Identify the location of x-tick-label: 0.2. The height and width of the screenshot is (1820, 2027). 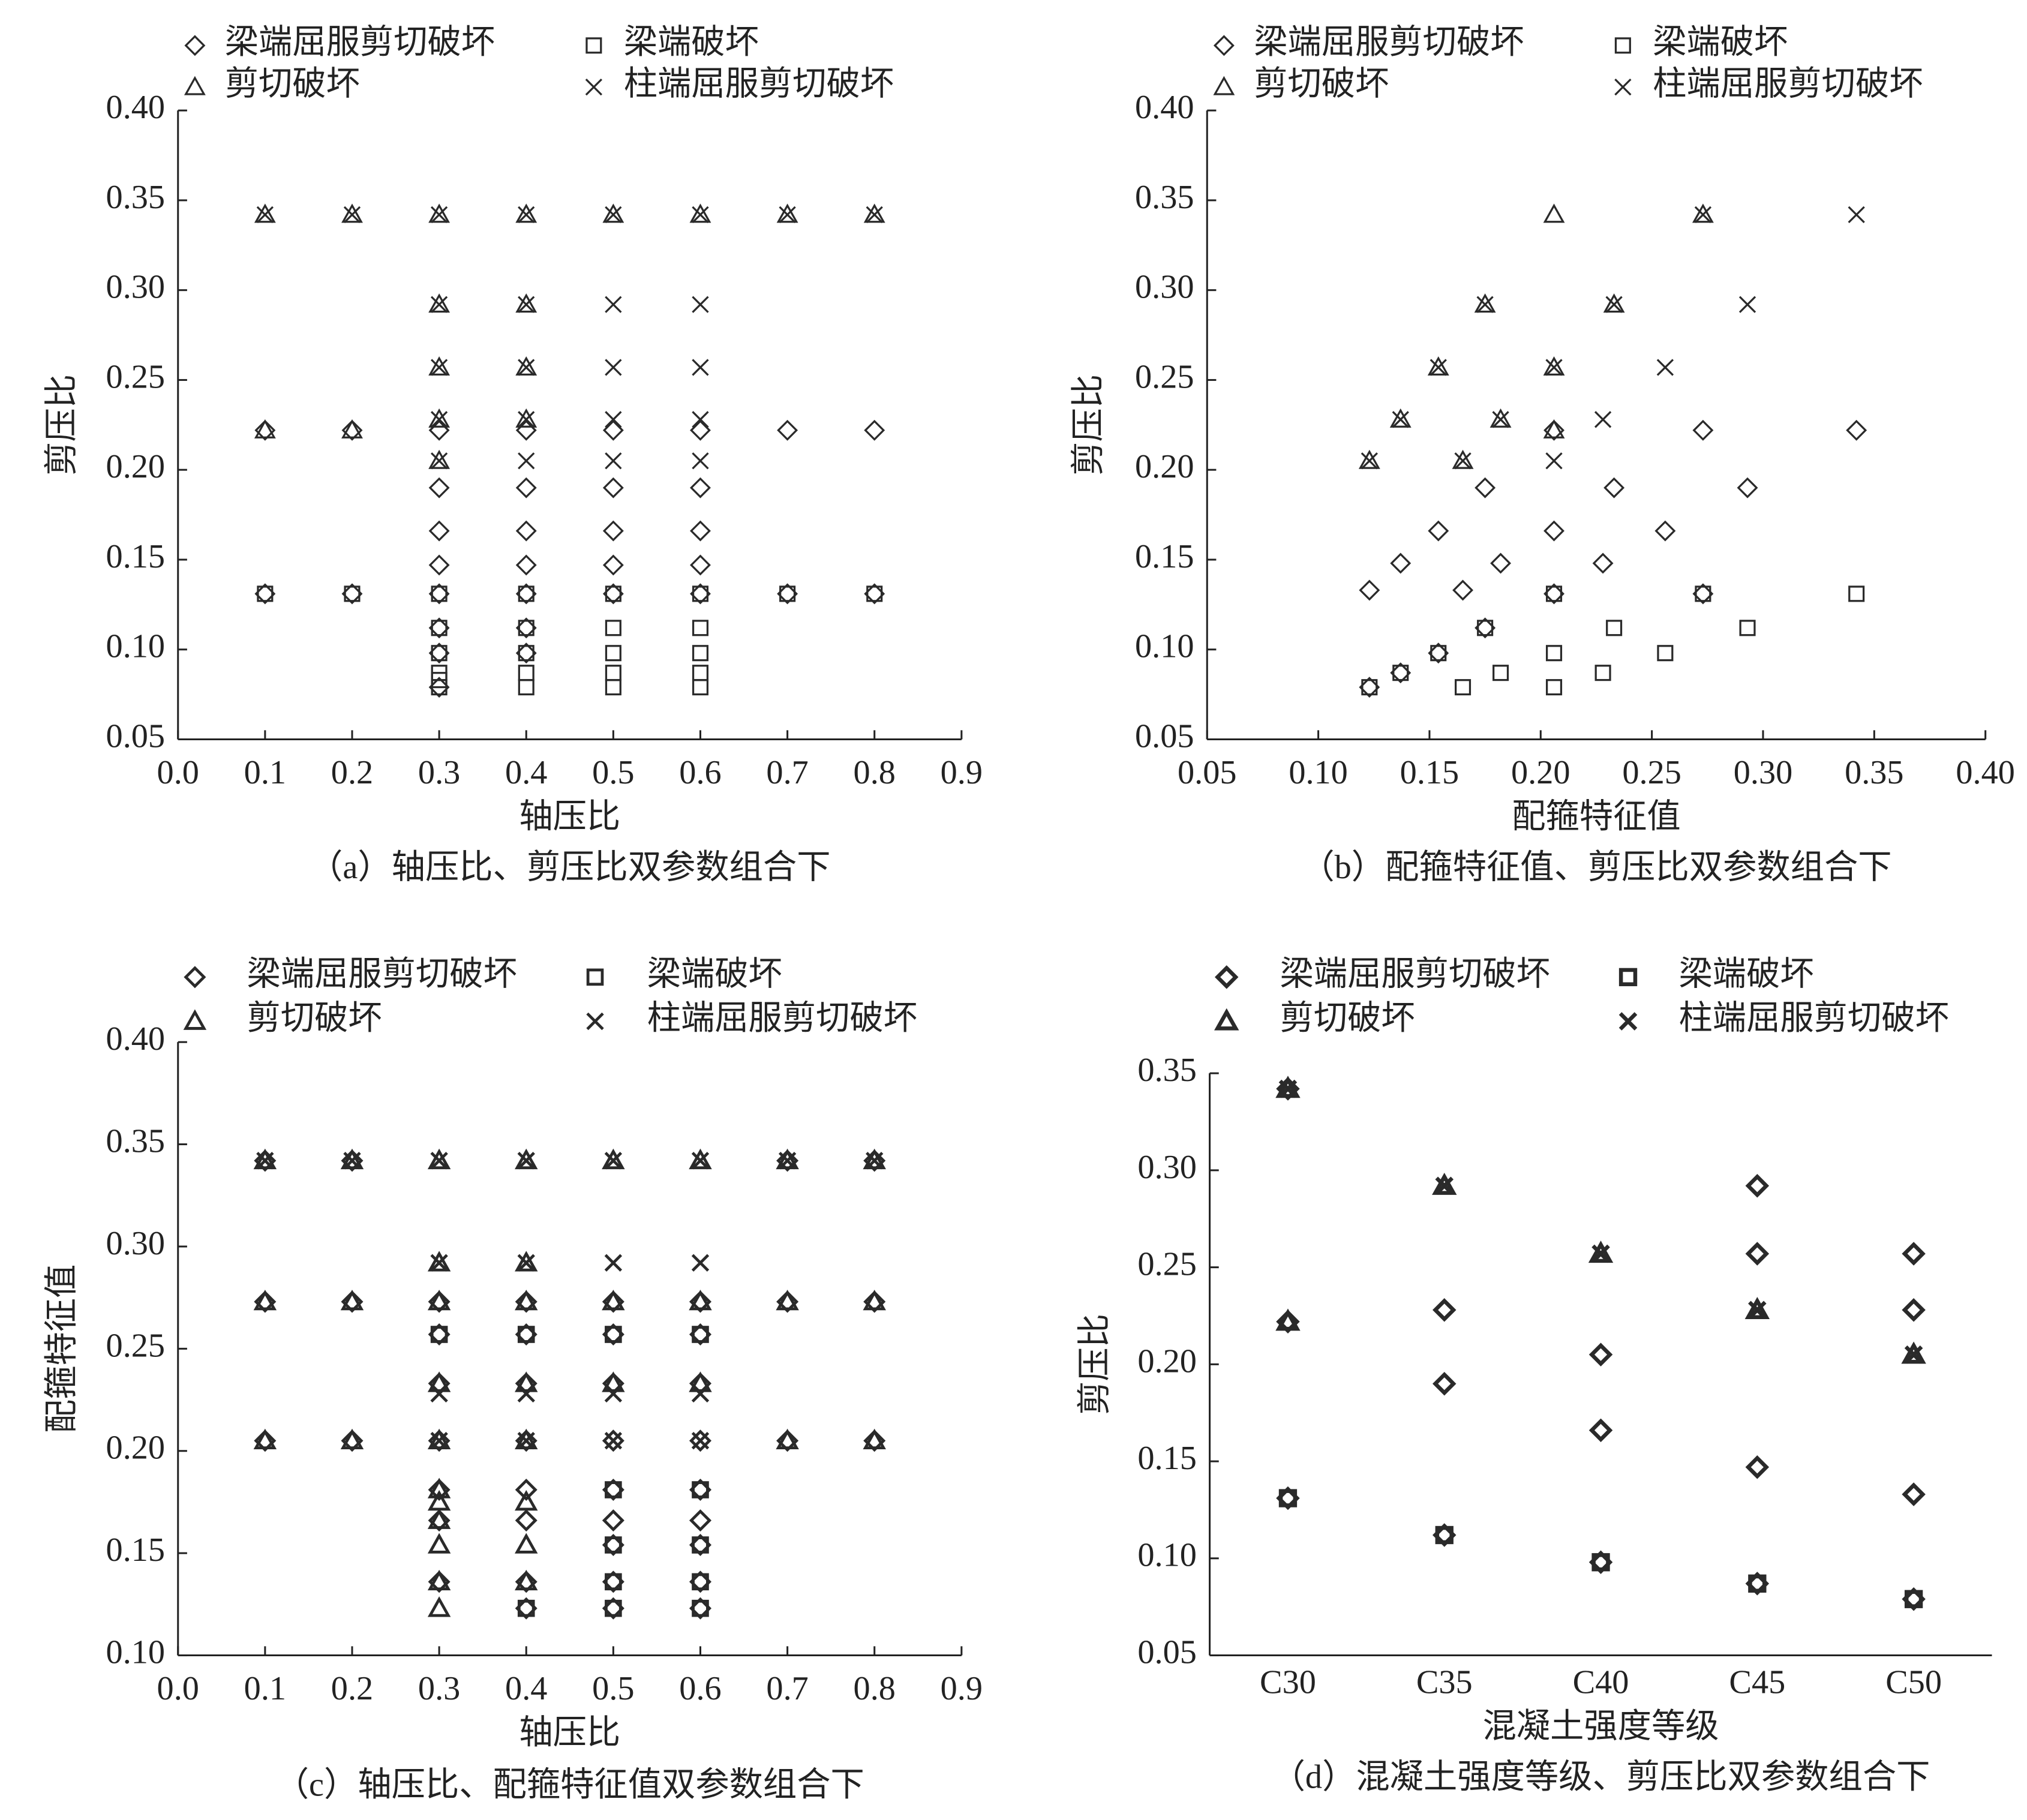
(352, 772).